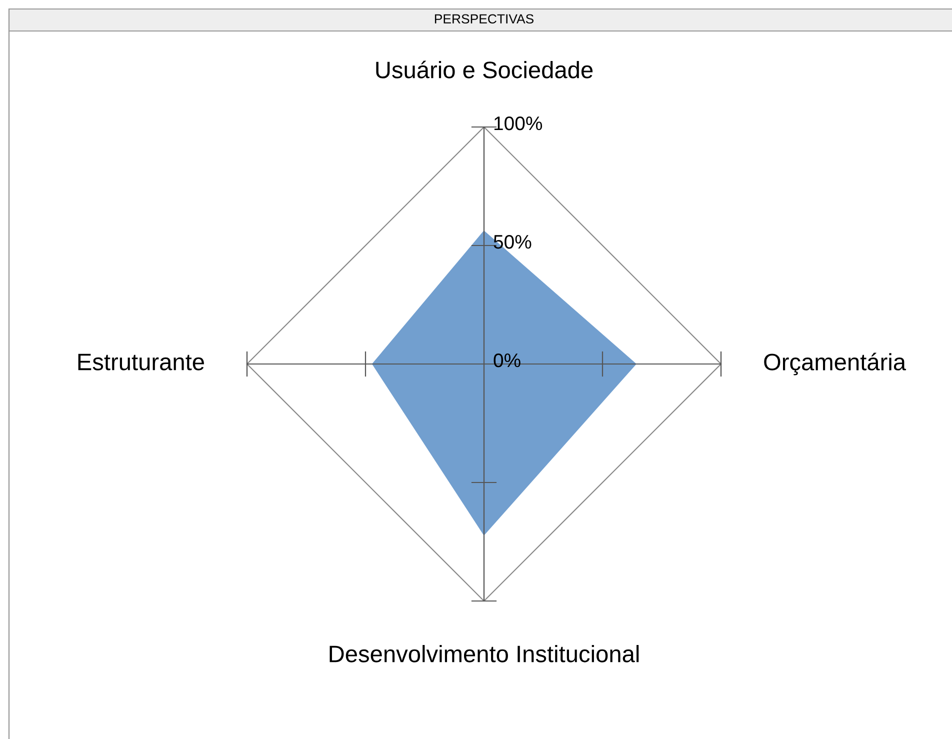  Describe the element at coordinates (835, 364) in the screenshot. I see `spoke-label: Orçamentária` at that location.